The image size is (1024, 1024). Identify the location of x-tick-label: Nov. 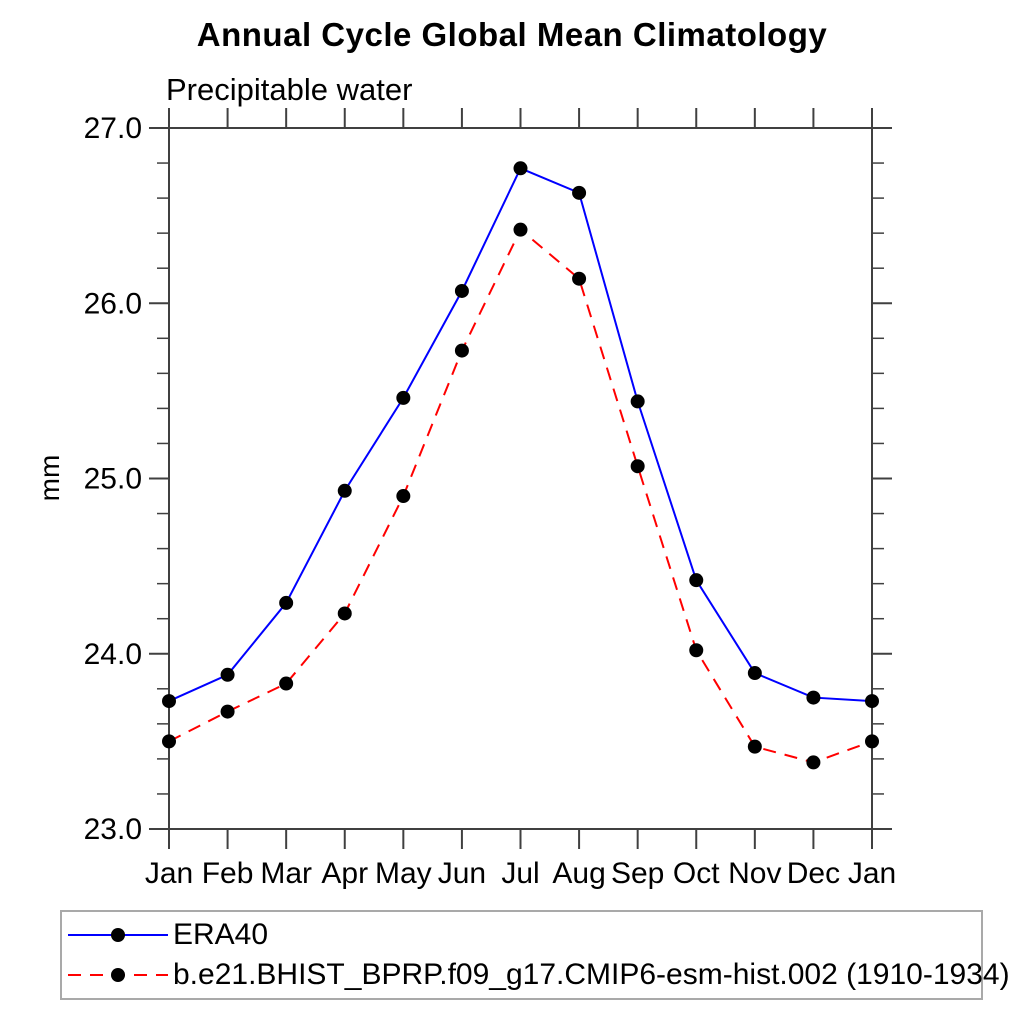
(754, 873).